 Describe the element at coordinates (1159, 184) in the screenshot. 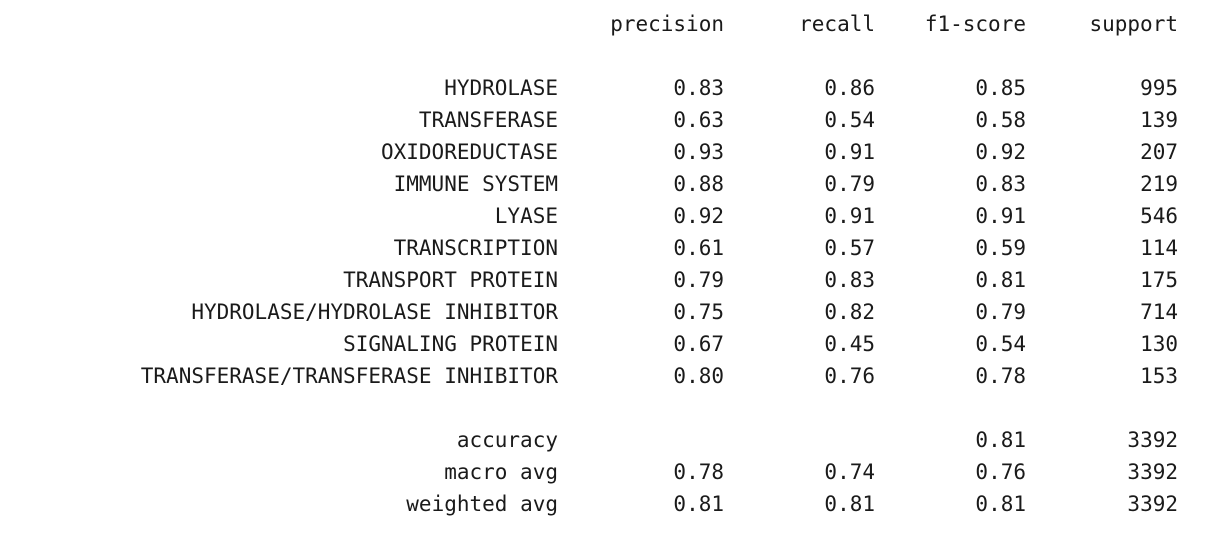

I see `support-value: 219` at that location.